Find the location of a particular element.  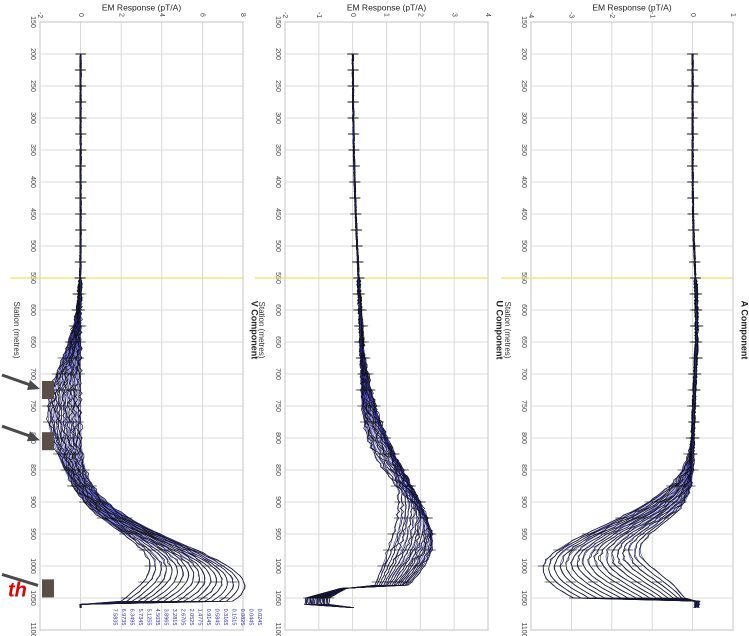

channel-label: 0.5845 is located at coordinates (217, 617).